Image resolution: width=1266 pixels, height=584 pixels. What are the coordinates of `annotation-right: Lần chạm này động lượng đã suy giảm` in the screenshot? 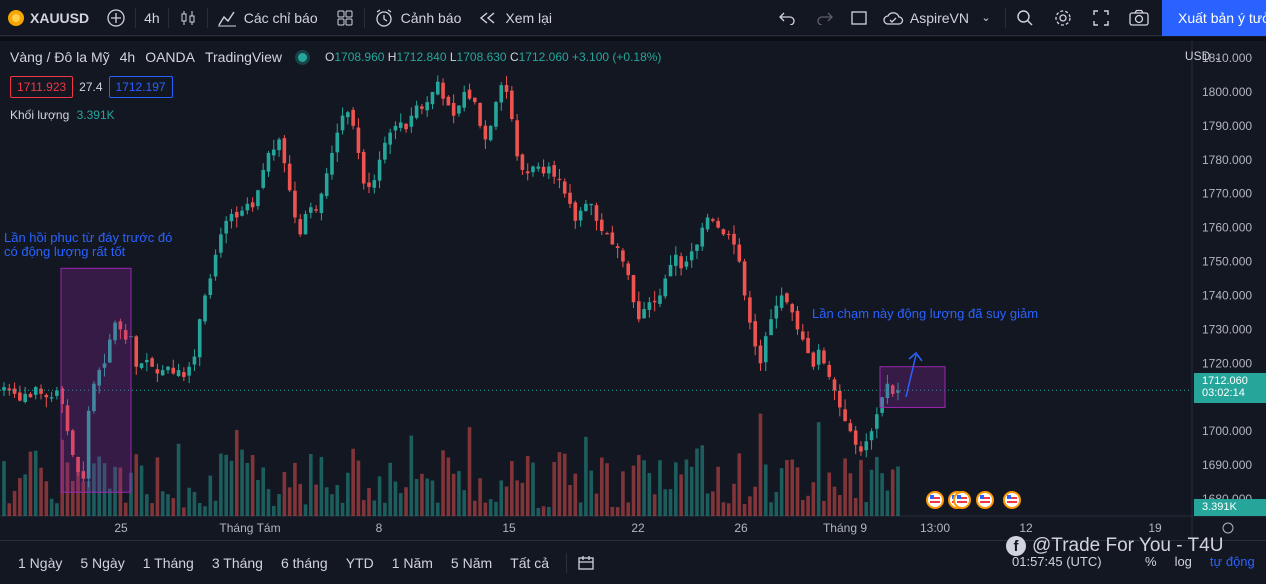 It's located at (925, 313).